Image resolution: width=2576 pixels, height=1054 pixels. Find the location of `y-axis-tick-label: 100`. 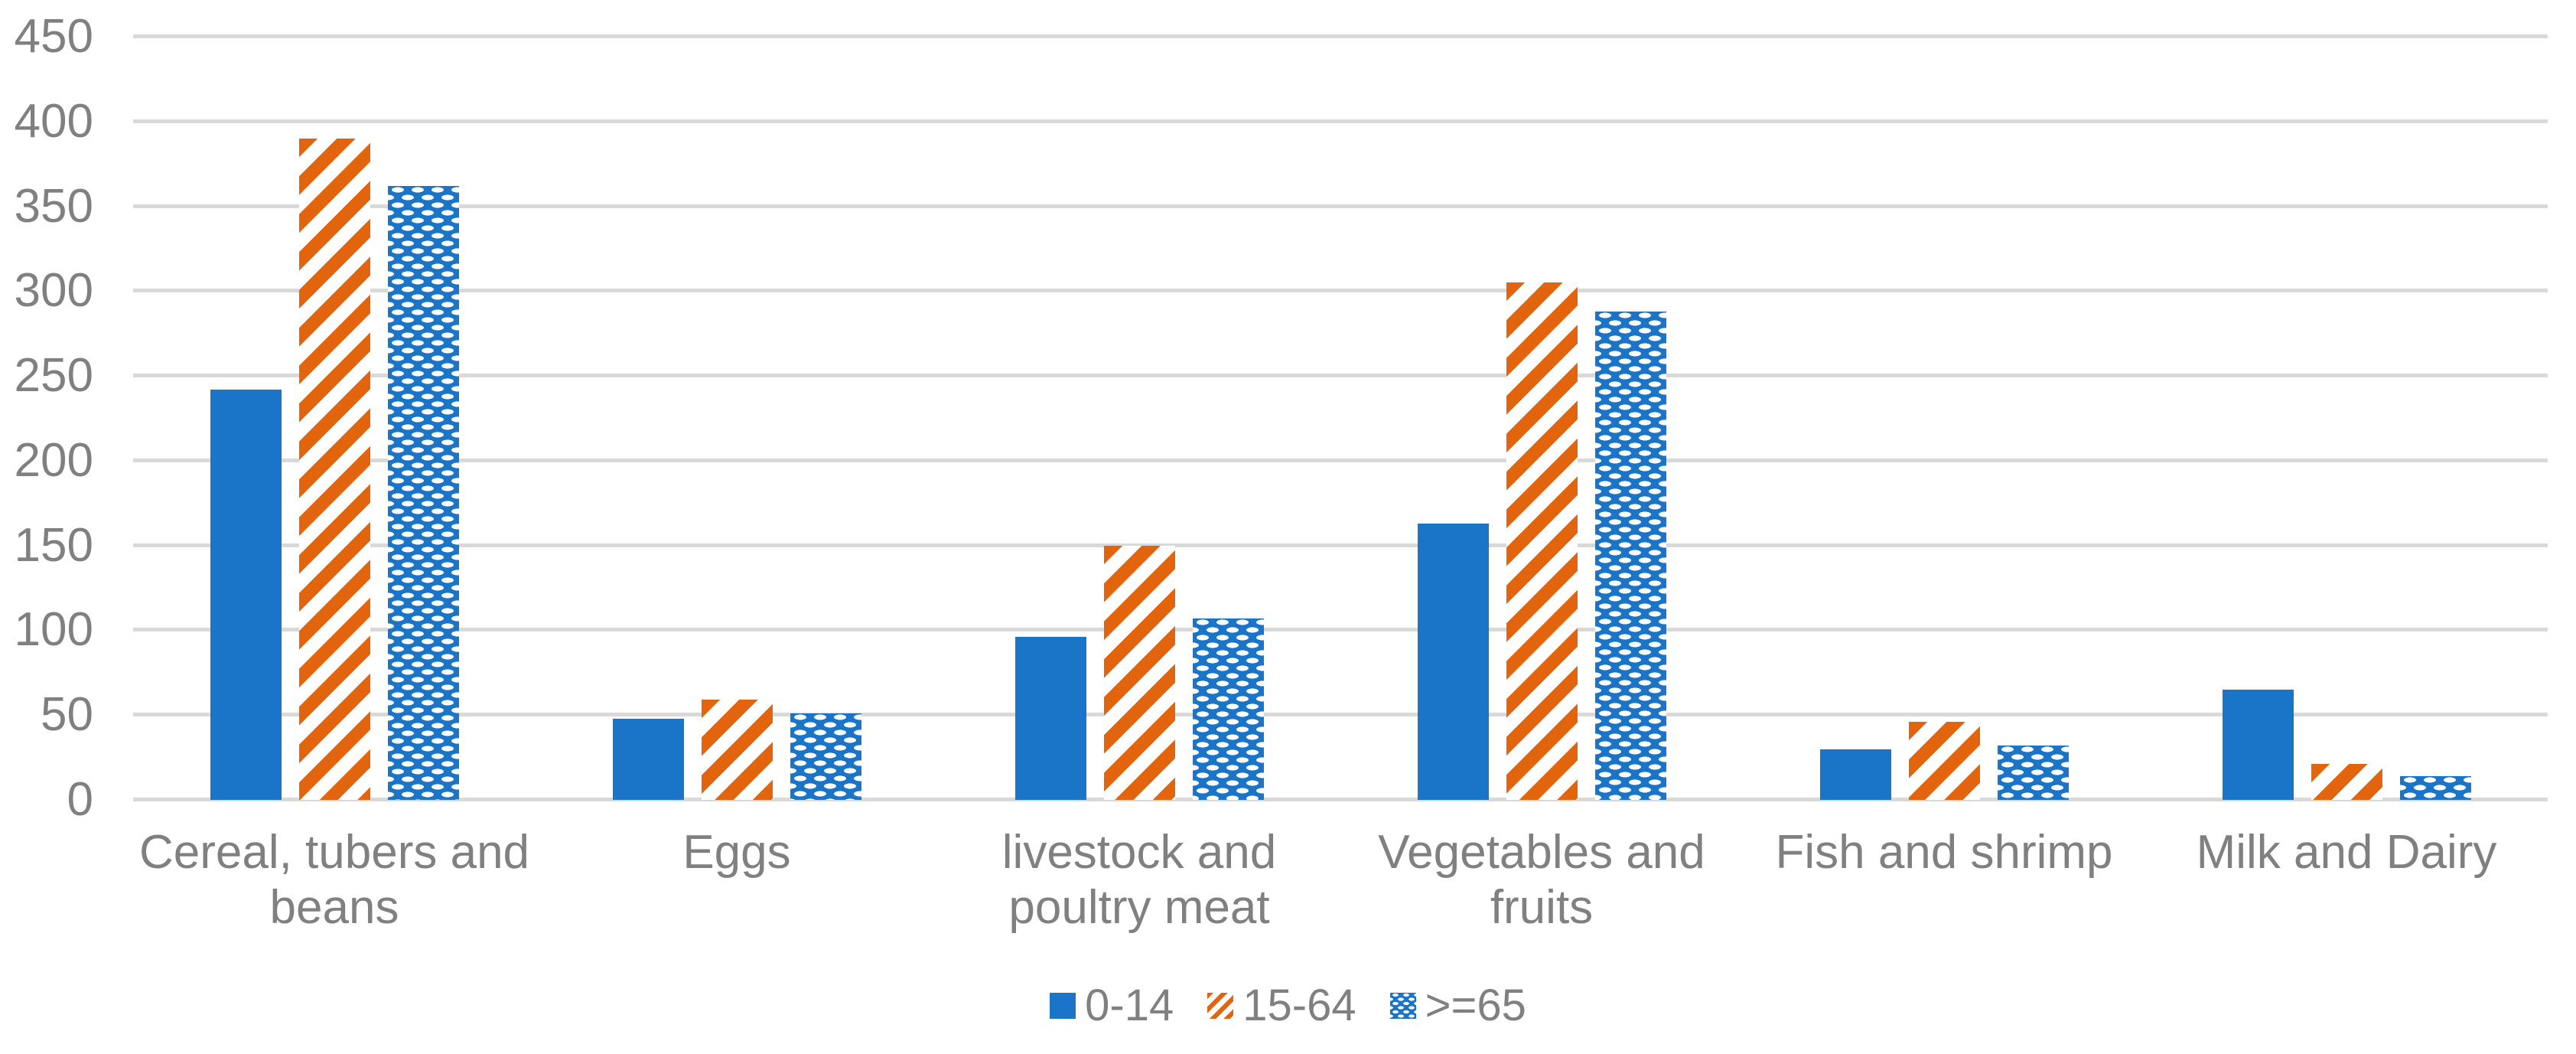

y-axis-tick-label: 100 is located at coordinates (53, 630).